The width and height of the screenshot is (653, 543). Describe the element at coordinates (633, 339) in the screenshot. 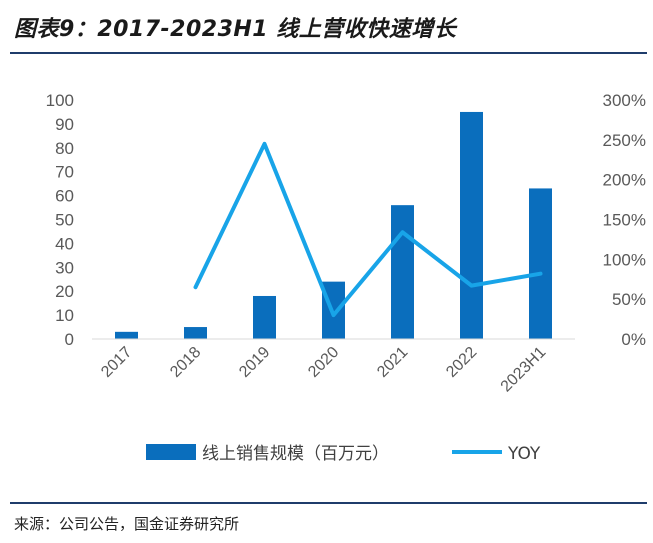

I see `right-tick-label: 0%` at that location.